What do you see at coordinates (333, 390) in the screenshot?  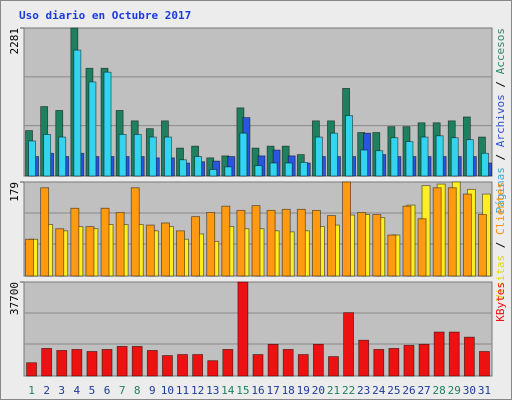 I see `x-tick-label: 21` at bounding box center [333, 390].